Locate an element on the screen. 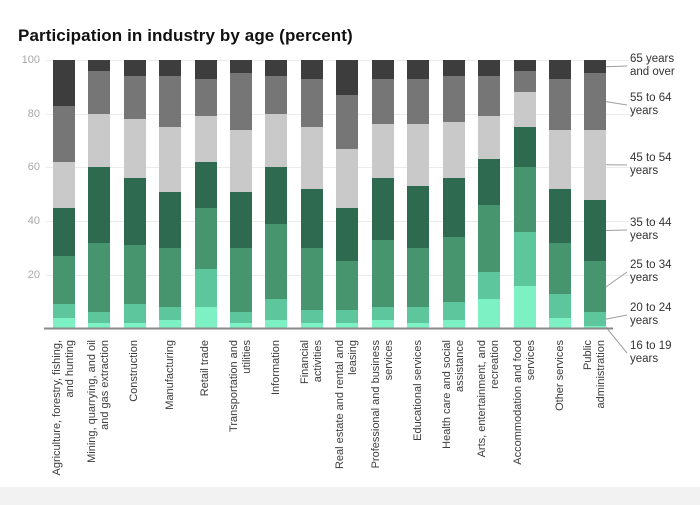 The height and width of the screenshot is (505, 700). legend-label-line: and over is located at coordinates (652, 72).